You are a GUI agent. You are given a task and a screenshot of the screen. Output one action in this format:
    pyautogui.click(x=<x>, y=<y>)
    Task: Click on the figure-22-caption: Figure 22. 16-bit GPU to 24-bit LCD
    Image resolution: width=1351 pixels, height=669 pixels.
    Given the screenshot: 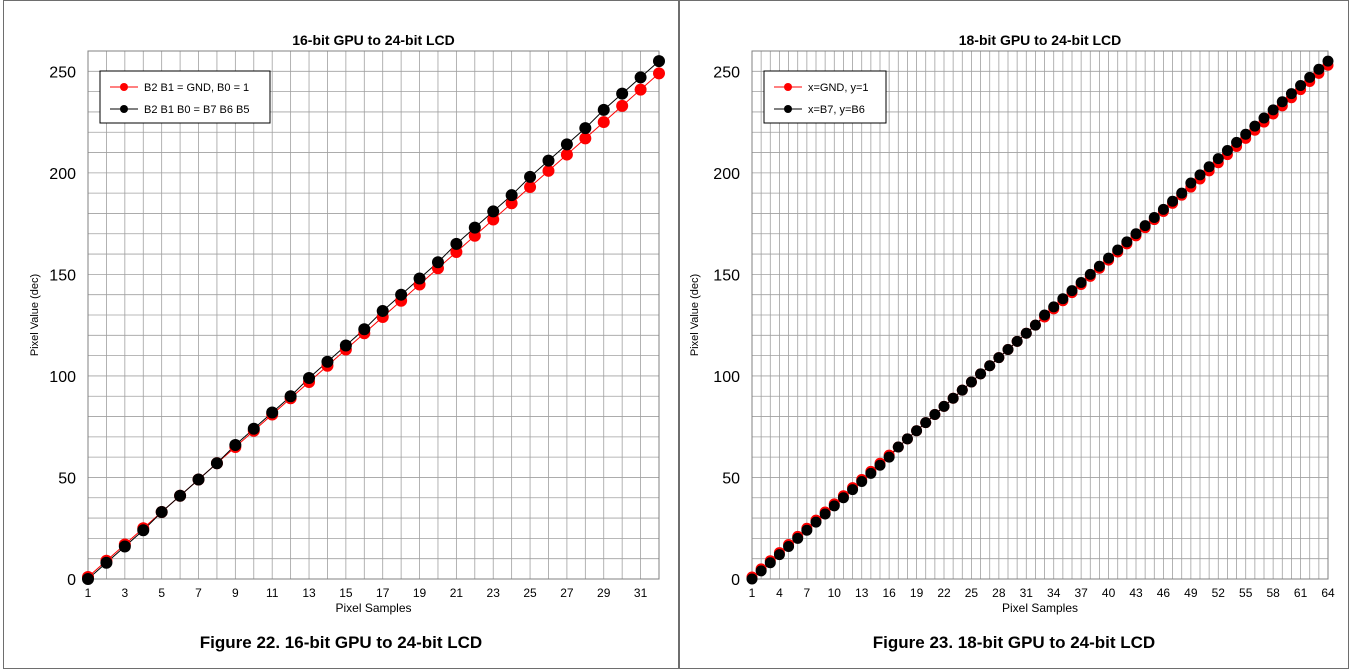 What is the action you would take?
    pyautogui.click(x=341, y=642)
    